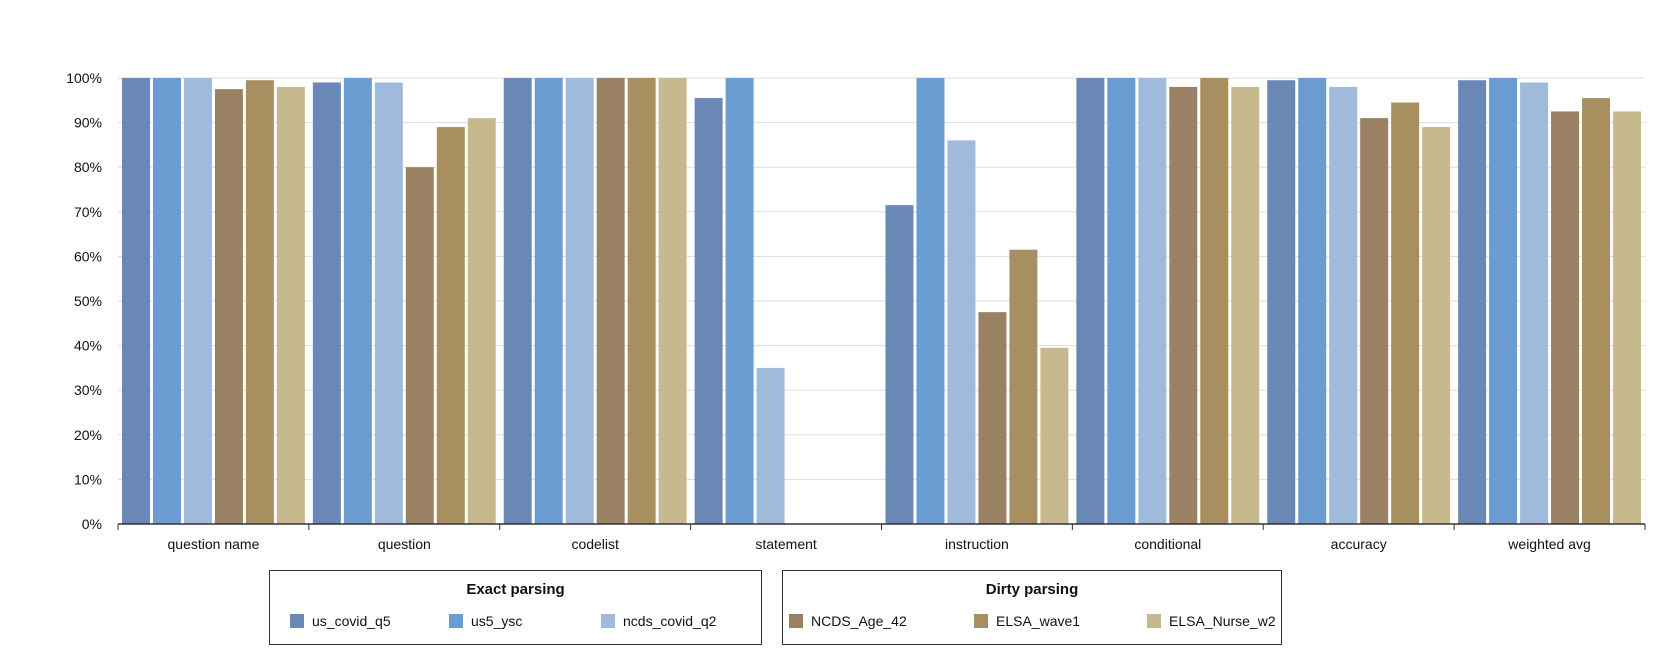 This screenshot has width=1680, height=670. What do you see at coordinates (404, 544) in the screenshot?
I see `x-tick-label: question` at bounding box center [404, 544].